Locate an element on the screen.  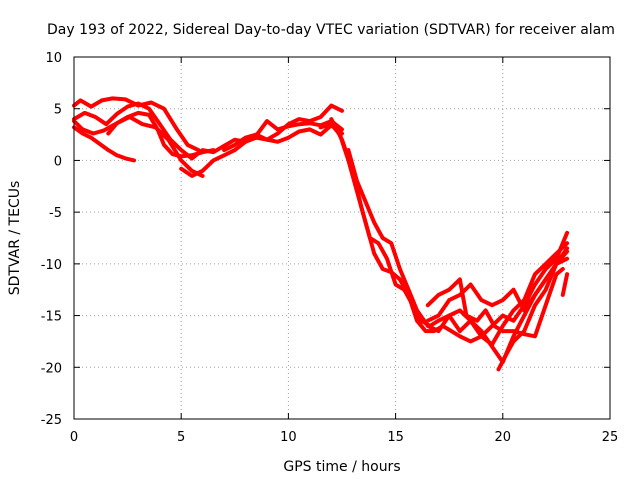
series-line-sat-o is located at coordinates (565, 284).